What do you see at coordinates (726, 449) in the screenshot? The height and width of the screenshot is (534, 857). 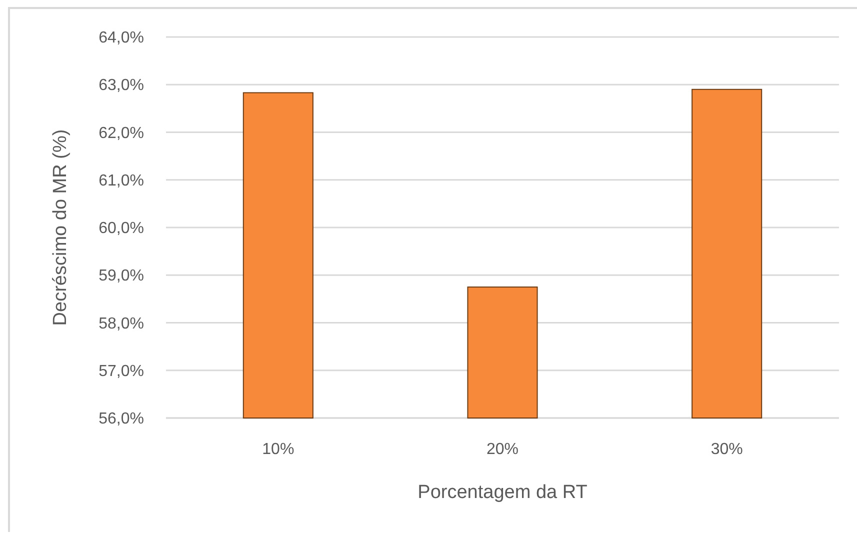 I see `x-tick-label: 30%` at bounding box center [726, 449].